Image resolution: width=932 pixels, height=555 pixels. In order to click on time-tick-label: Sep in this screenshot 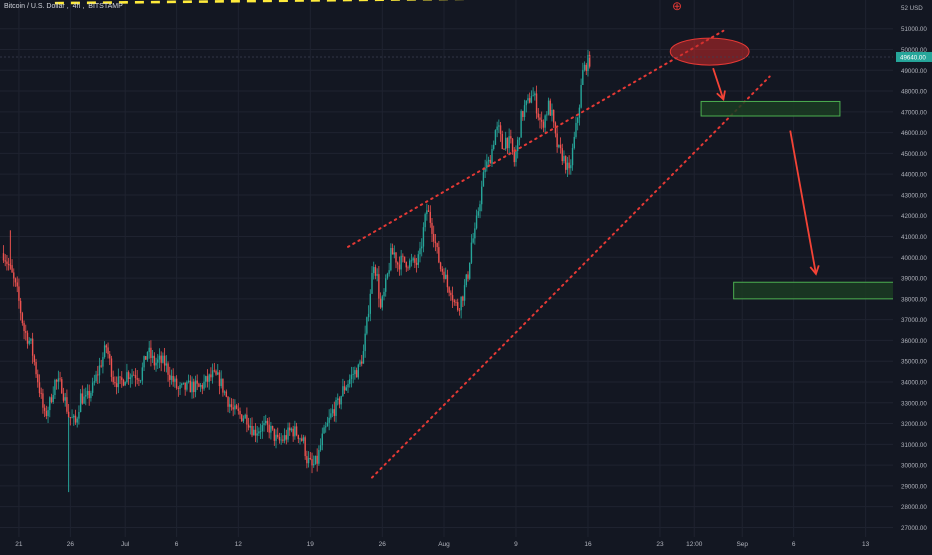, I will do `click(742, 544)`.